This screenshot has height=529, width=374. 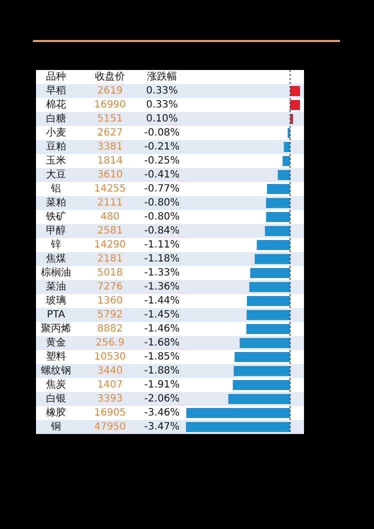 I want to click on y-tick-label: 菜粕, so click(x=56, y=202).